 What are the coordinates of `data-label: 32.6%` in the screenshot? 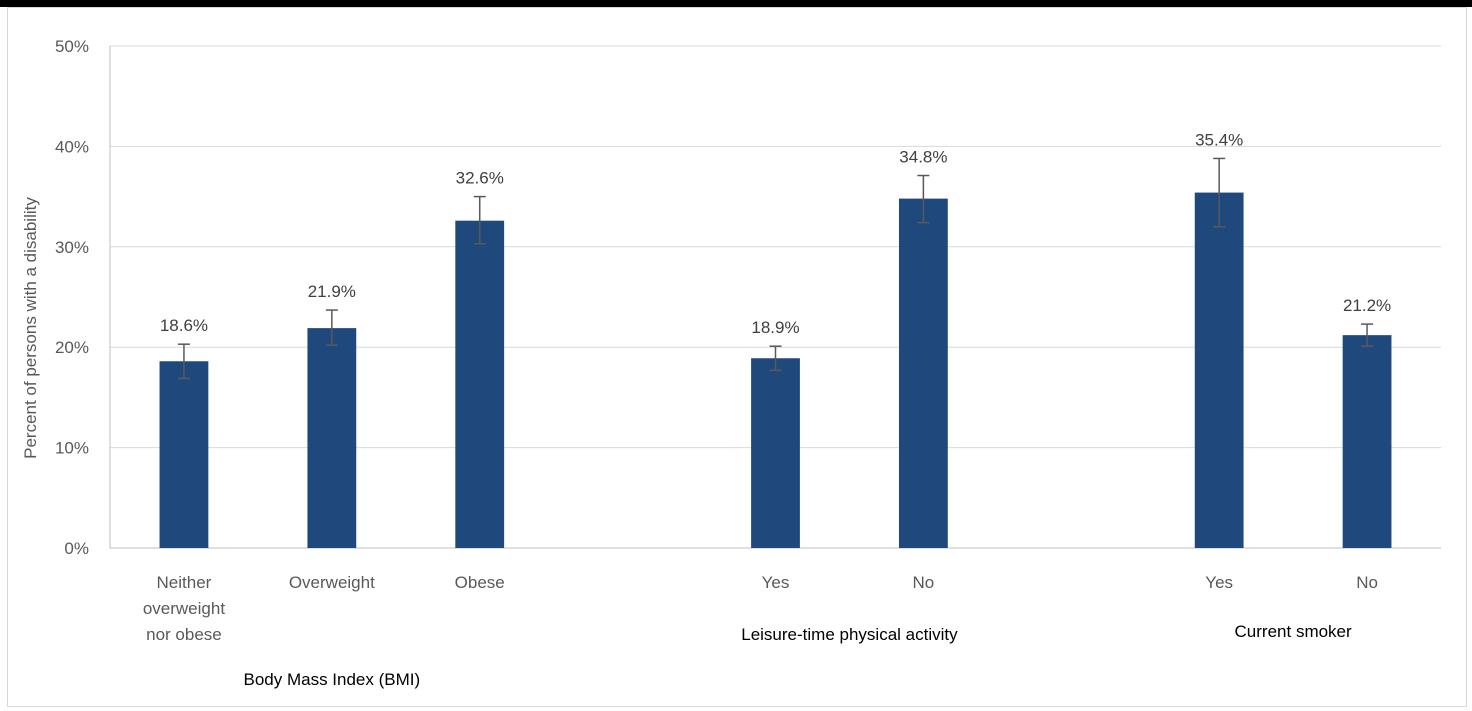 It's located at (480, 178).